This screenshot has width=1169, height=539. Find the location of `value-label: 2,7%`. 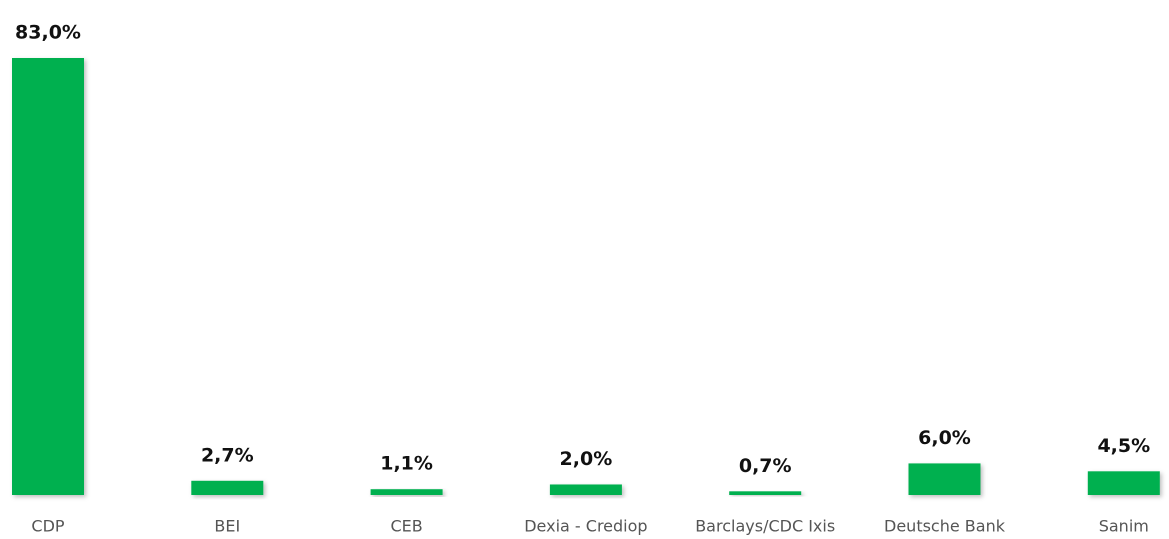

value-label: 2,7% is located at coordinates (227, 455).